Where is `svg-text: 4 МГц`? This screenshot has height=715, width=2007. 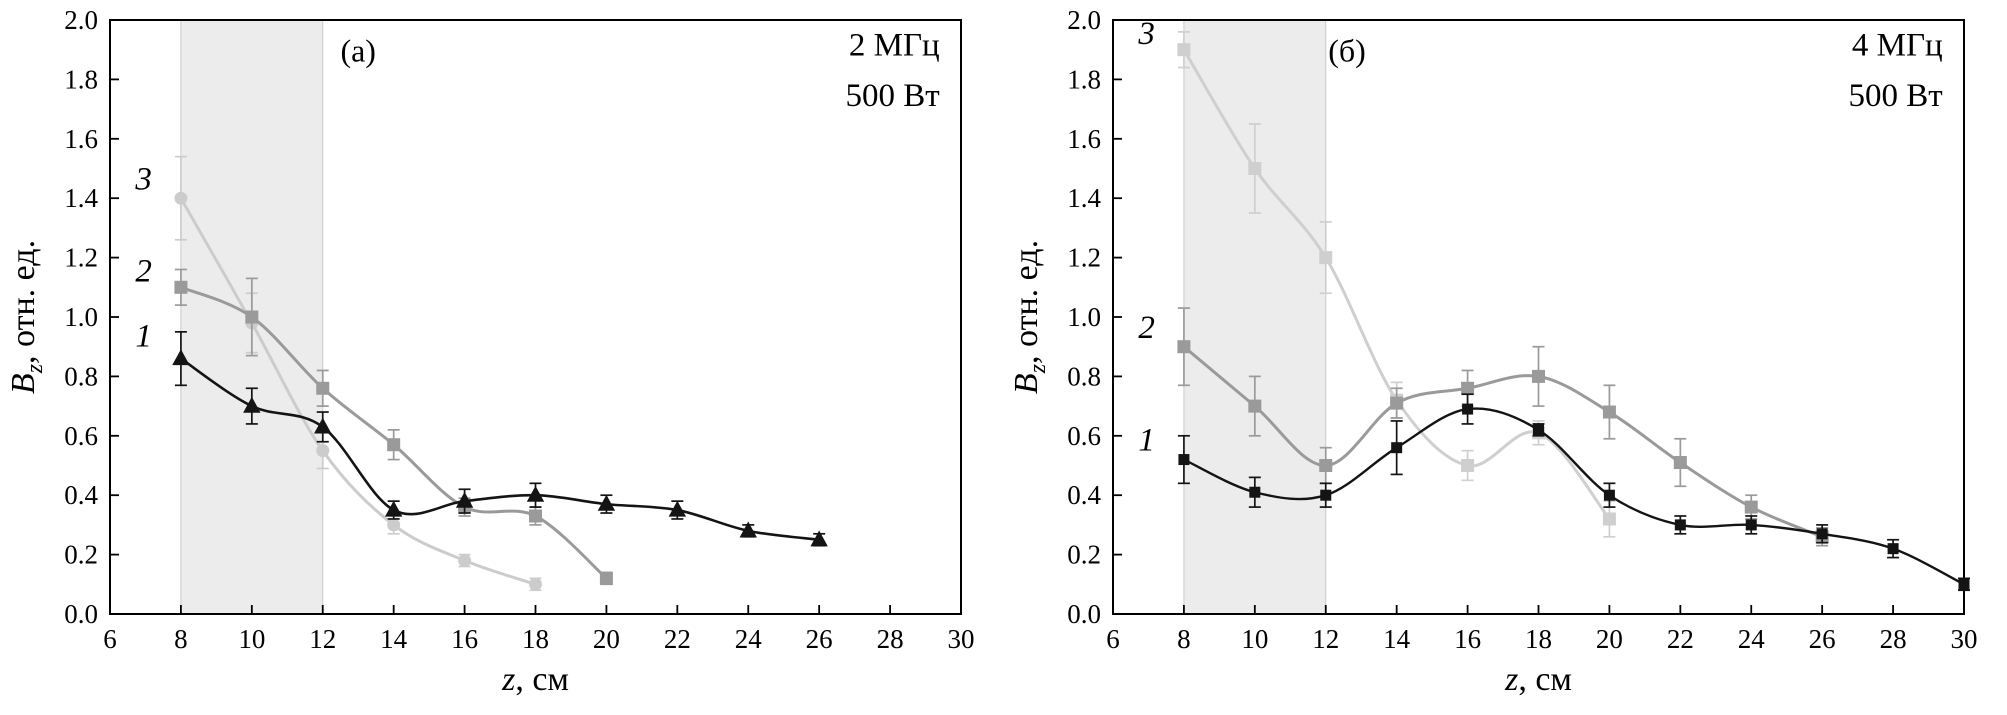
svg-text: 4 МГц is located at coordinates (1897, 46).